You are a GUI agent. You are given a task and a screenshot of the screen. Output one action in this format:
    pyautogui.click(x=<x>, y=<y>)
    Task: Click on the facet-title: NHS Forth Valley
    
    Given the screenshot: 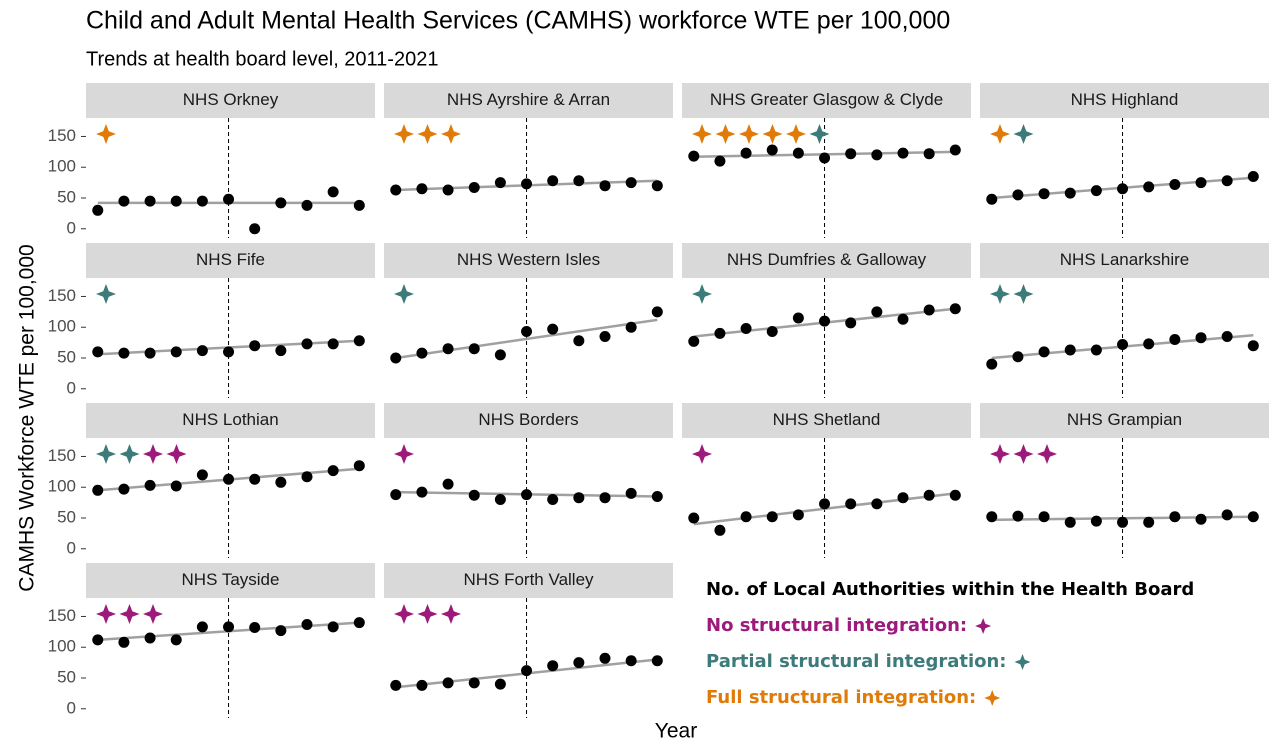 What is the action you would take?
    pyautogui.click(x=528, y=579)
    